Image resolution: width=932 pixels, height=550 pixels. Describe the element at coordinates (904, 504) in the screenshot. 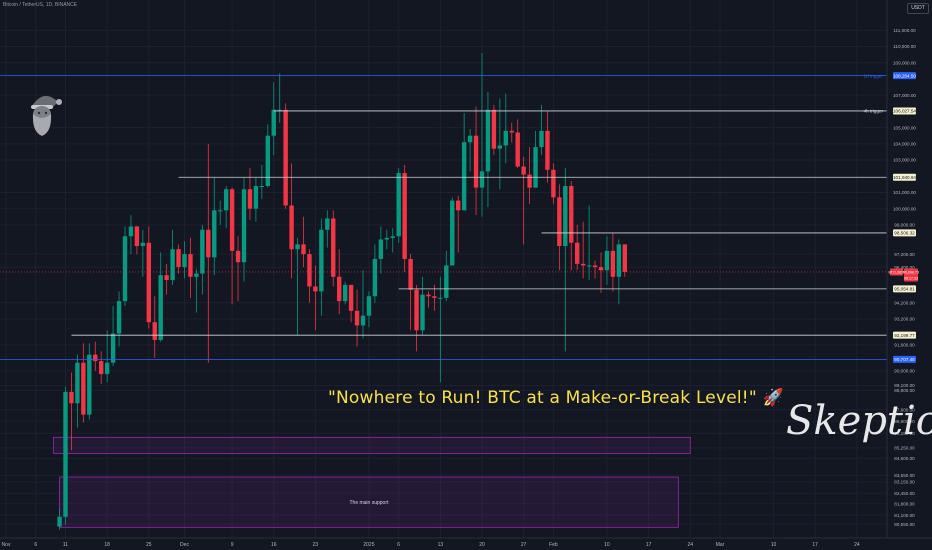

I see `price-tick-label: 81,800.00` at that location.